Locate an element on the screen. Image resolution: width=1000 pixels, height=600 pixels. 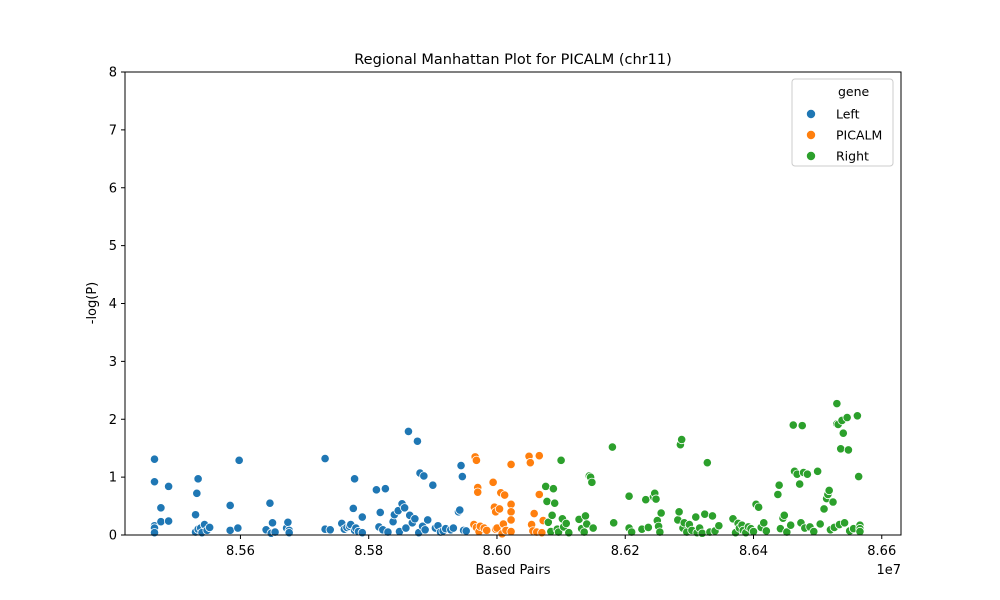
y-axis: 0 1 2 3 4 5 6 7 8 is located at coordinates (117, 305).